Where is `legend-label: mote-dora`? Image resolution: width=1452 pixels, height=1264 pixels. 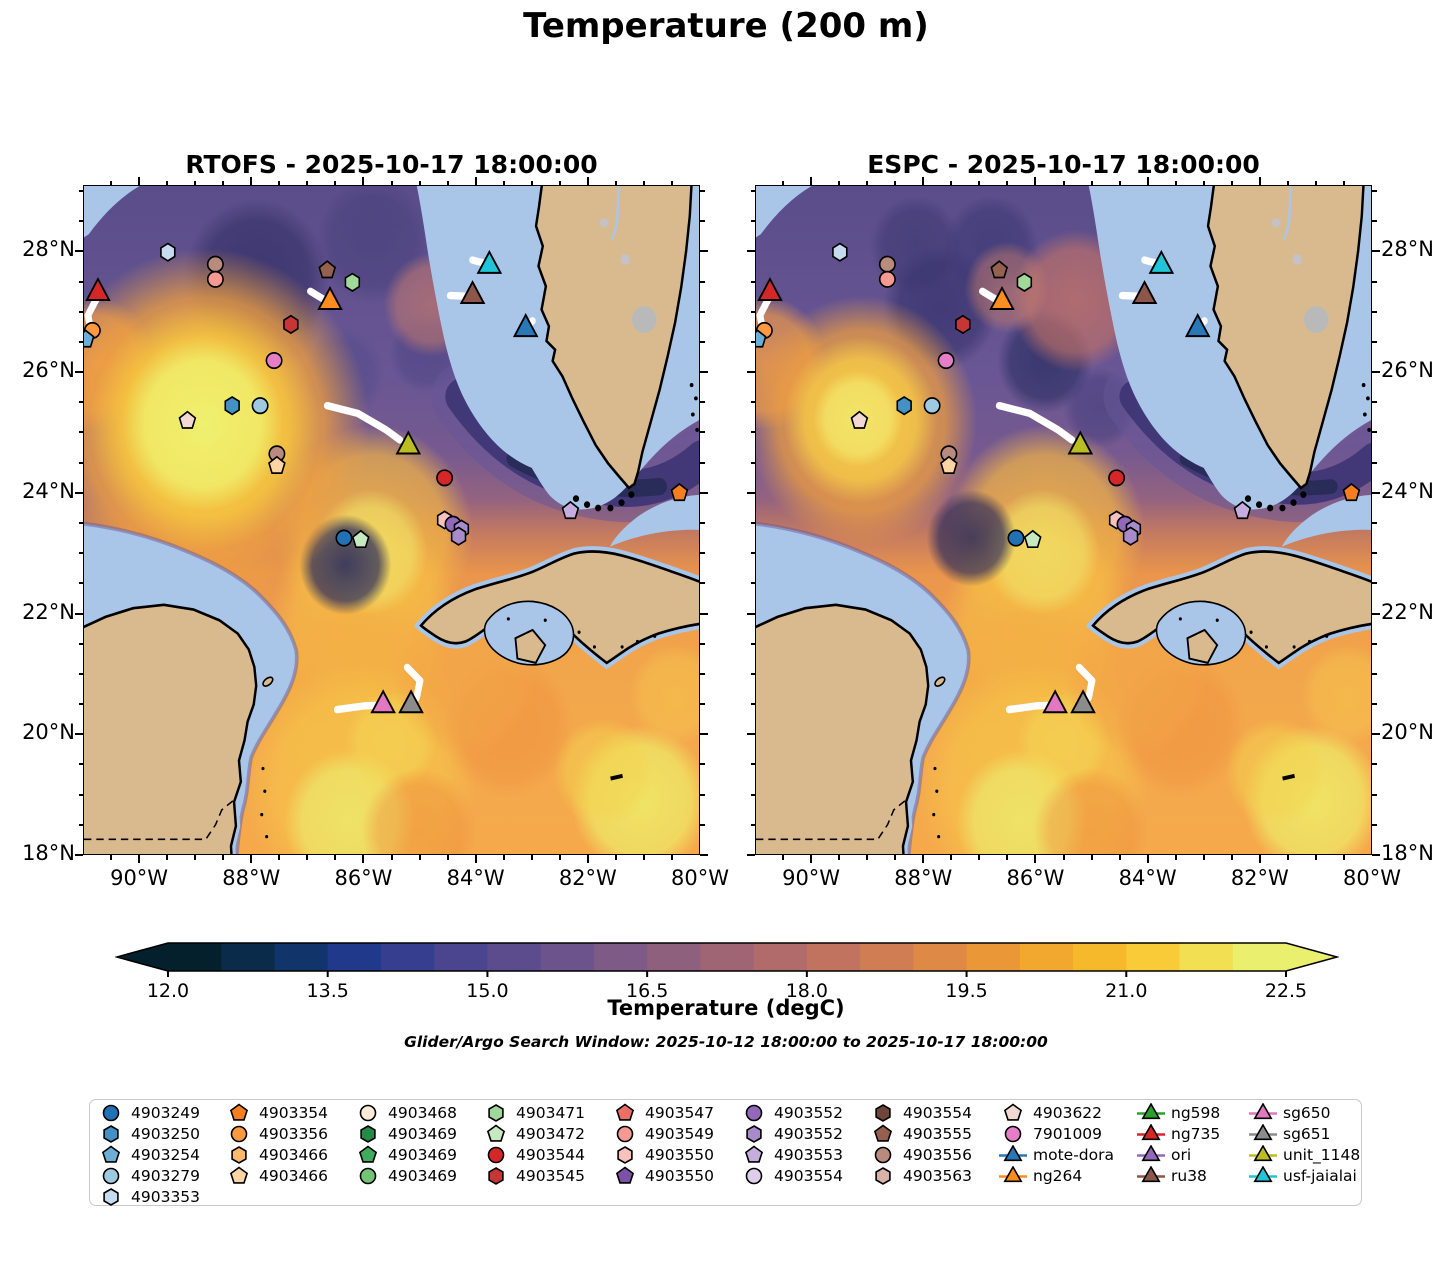 legend-label: mote-dora is located at coordinates (1073, 1155).